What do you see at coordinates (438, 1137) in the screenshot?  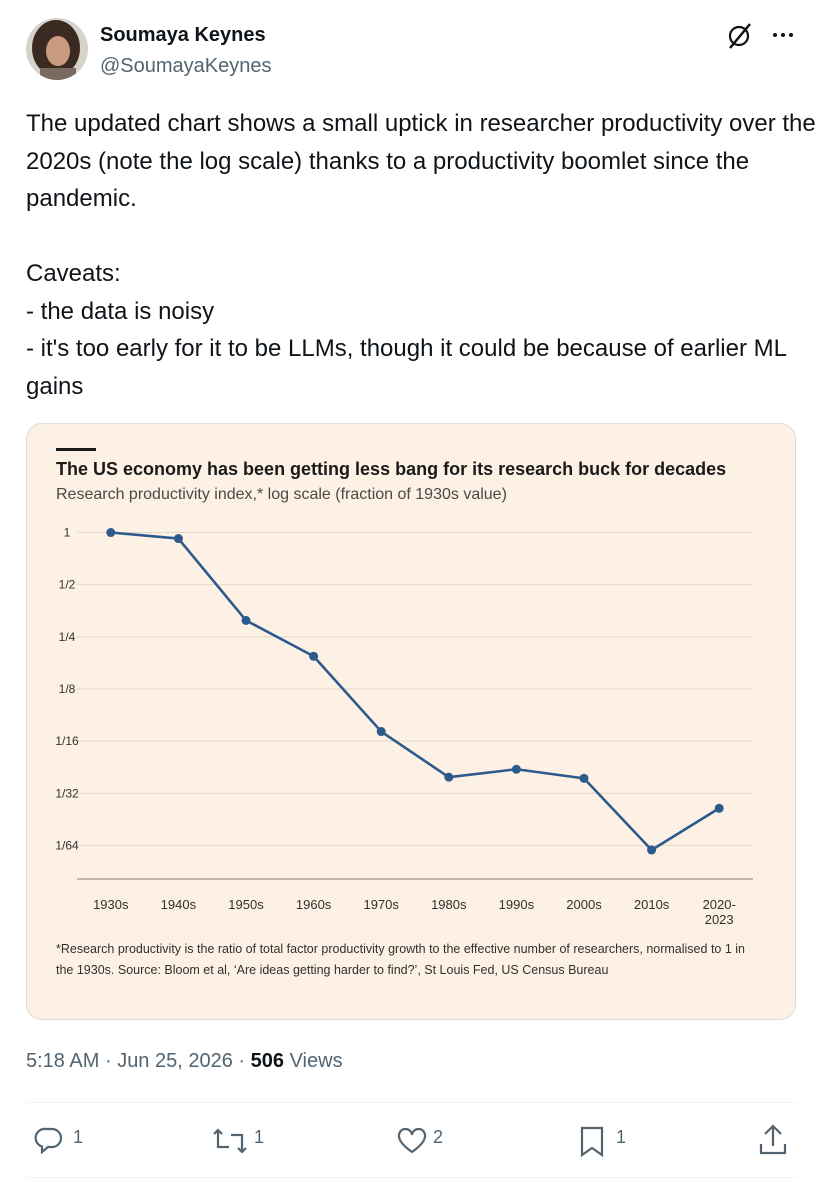 I see `like-count: 2` at bounding box center [438, 1137].